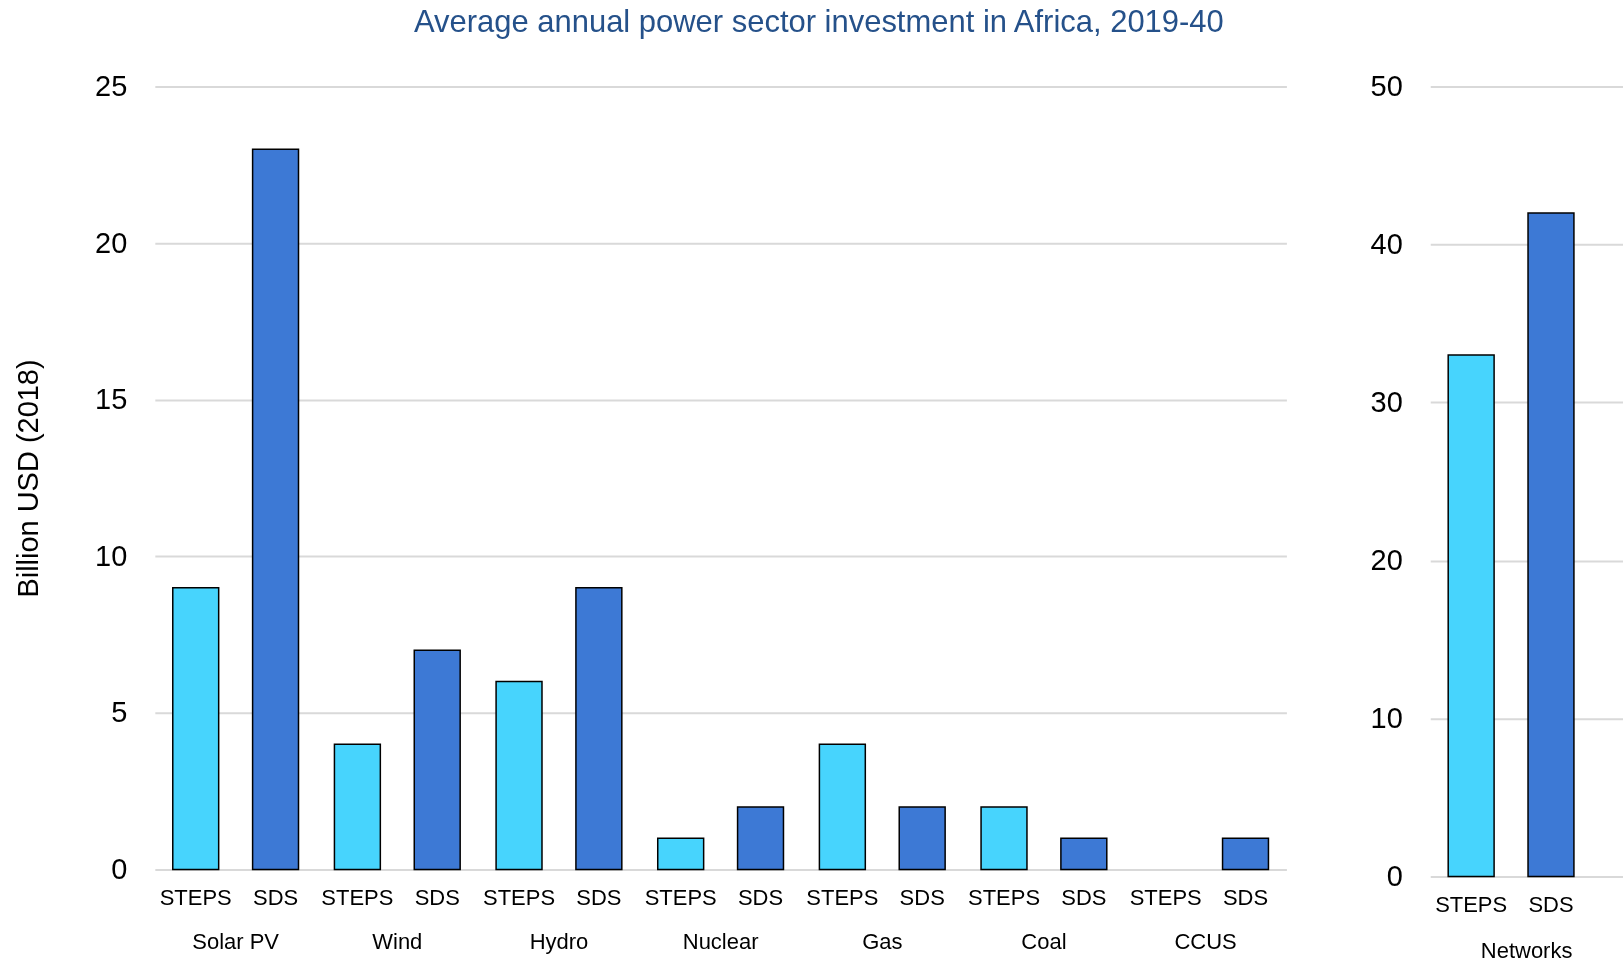 Image resolution: width=1623 pixels, height=965 pixels. What do you see at coordinates (397, 941) in the screenshot?
I see `x-tick-label: Wind` at bounding box center [397, 941].